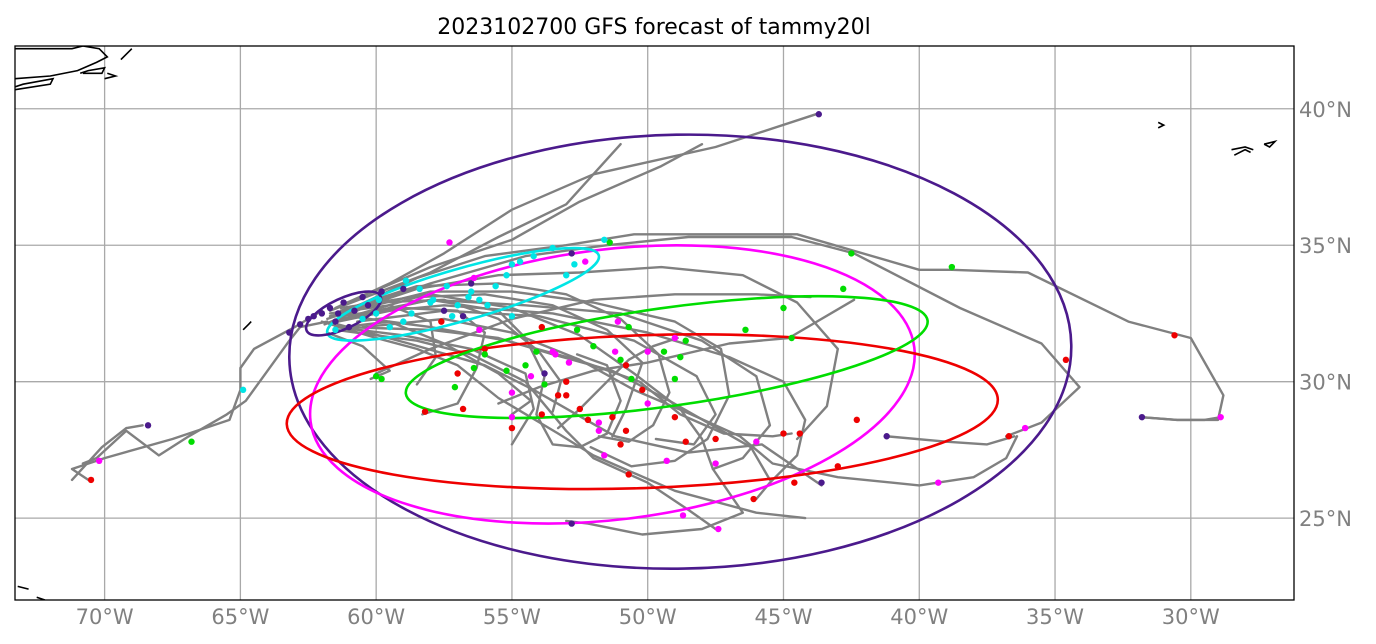 The height and width of the screenshot is (644, 1376). Describe the element at coordinates (919, 617) in the screenshot. I see `lon-tick-label: 40°W` at that location.